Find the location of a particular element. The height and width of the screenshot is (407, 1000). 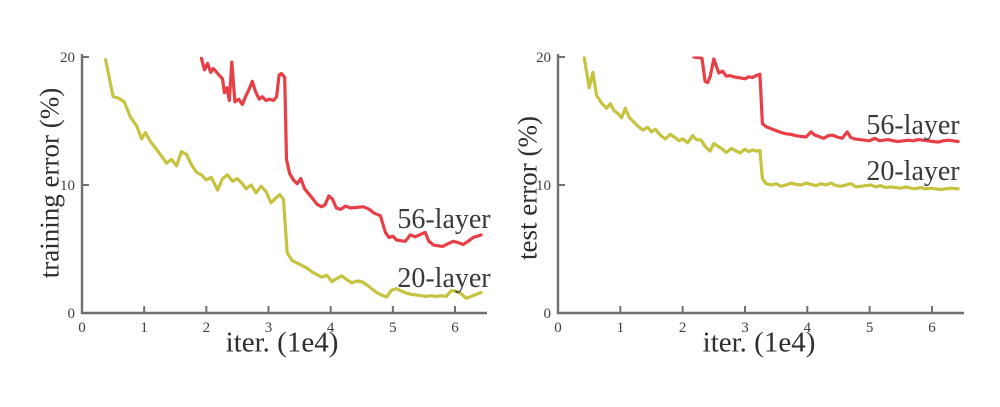

test-y-axis-label: test error (%) is located at coordinates (527, 188).